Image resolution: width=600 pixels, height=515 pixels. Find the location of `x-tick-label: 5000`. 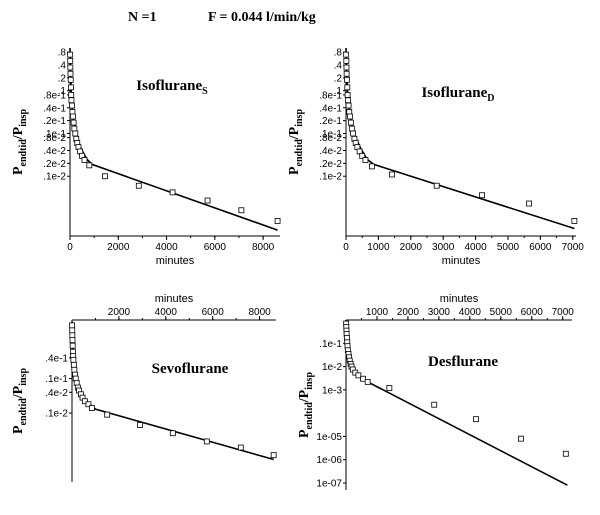

x-tick-label: 5000 is located at coordinates (508, 247).